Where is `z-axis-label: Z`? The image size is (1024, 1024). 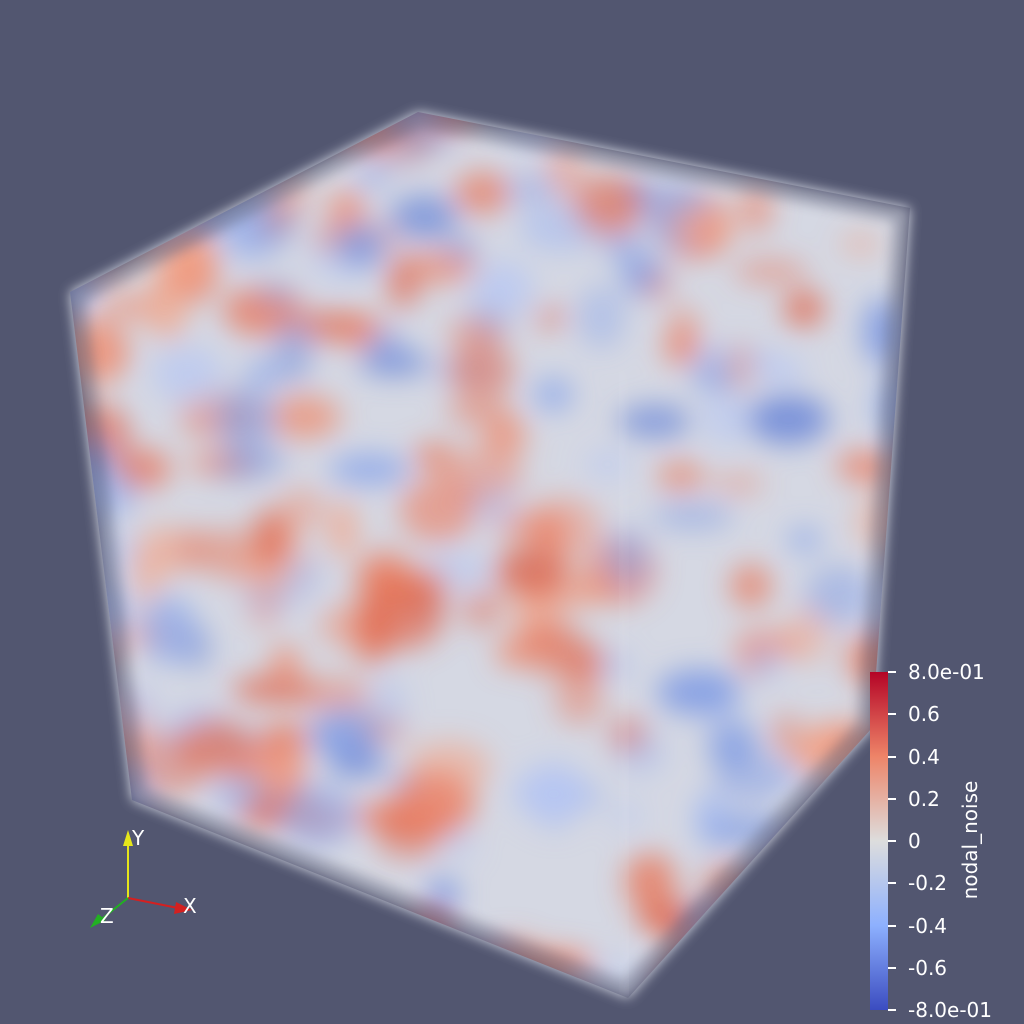
z-axis-label: Z is located at coordinates (107, 916).